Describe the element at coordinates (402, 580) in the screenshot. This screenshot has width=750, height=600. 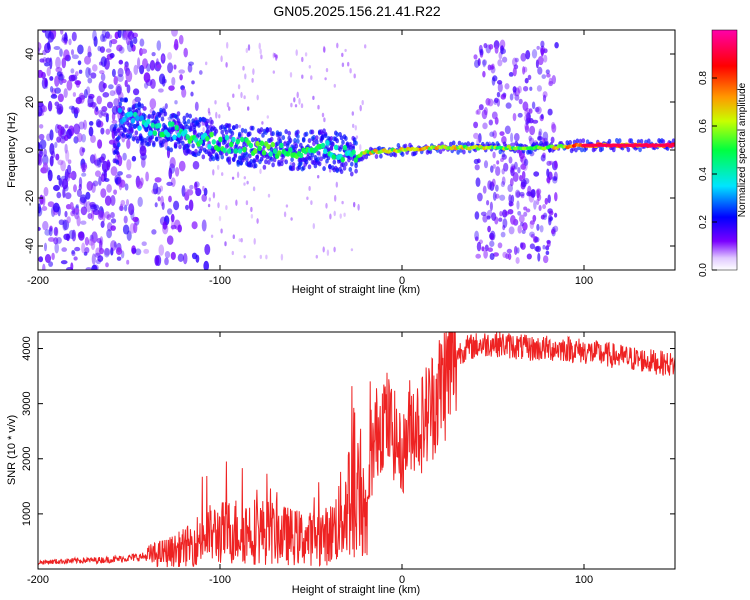
I see `snr-x-tick-label: 0` at that location.